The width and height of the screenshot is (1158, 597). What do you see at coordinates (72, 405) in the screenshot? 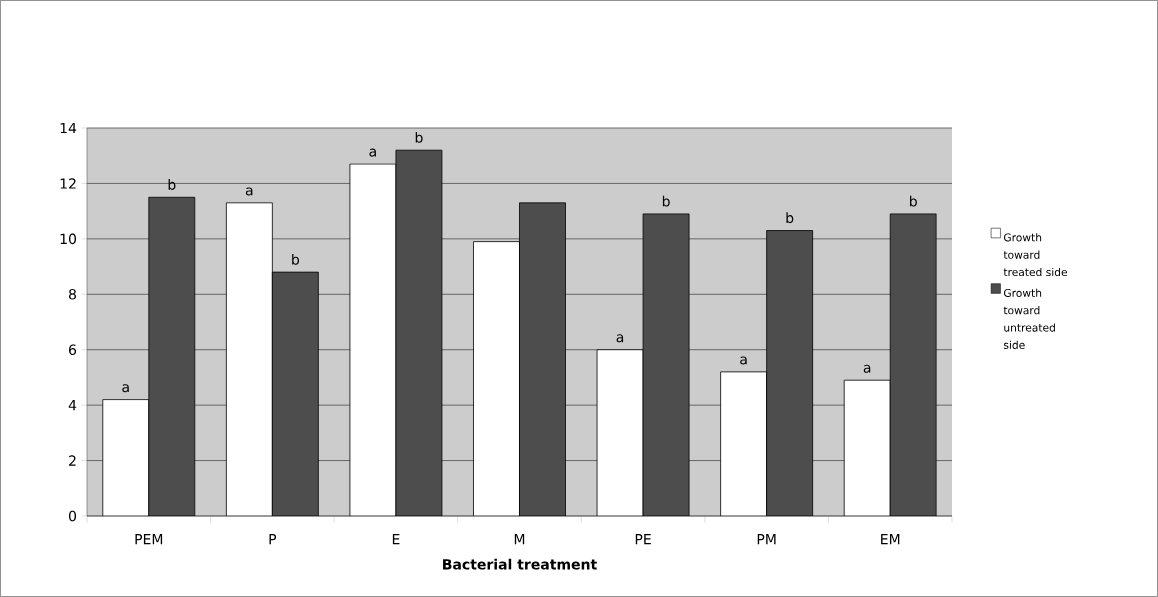
I see `y-tick-label: 4` at bounding box center [72, 405].